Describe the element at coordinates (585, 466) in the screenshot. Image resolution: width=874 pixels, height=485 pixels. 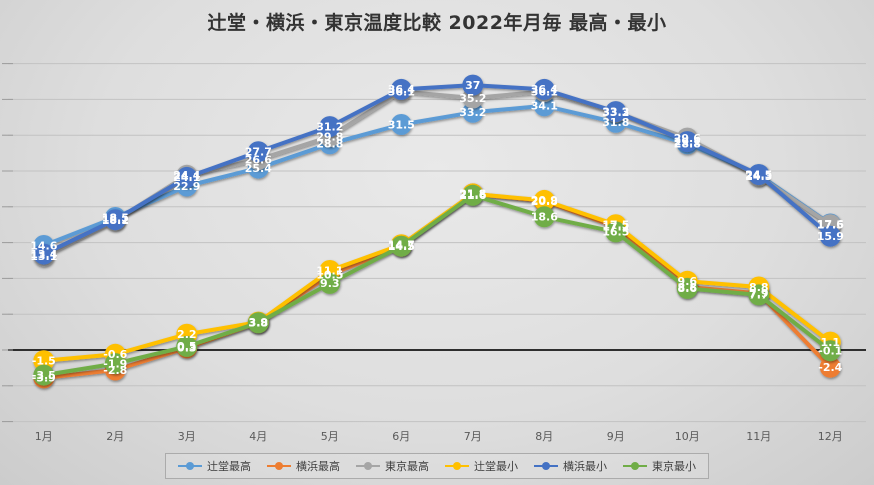
I see `legend-label: 横浜最小` at that location.